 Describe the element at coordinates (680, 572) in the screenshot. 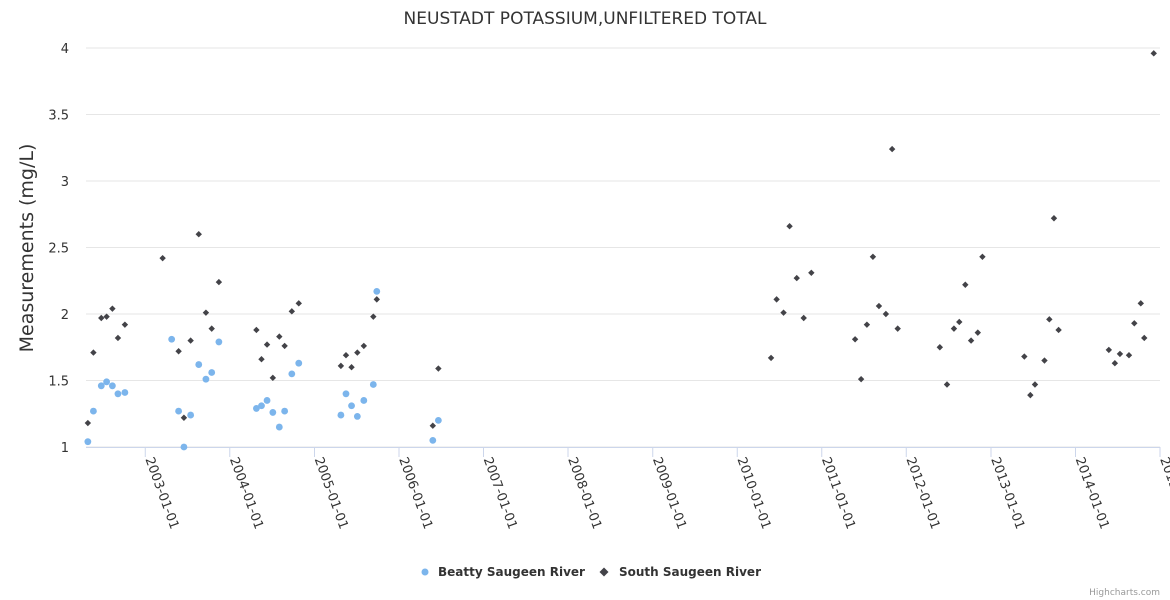

I see `legend-item-south-saugeen-river: South Saugeen River` at that location.